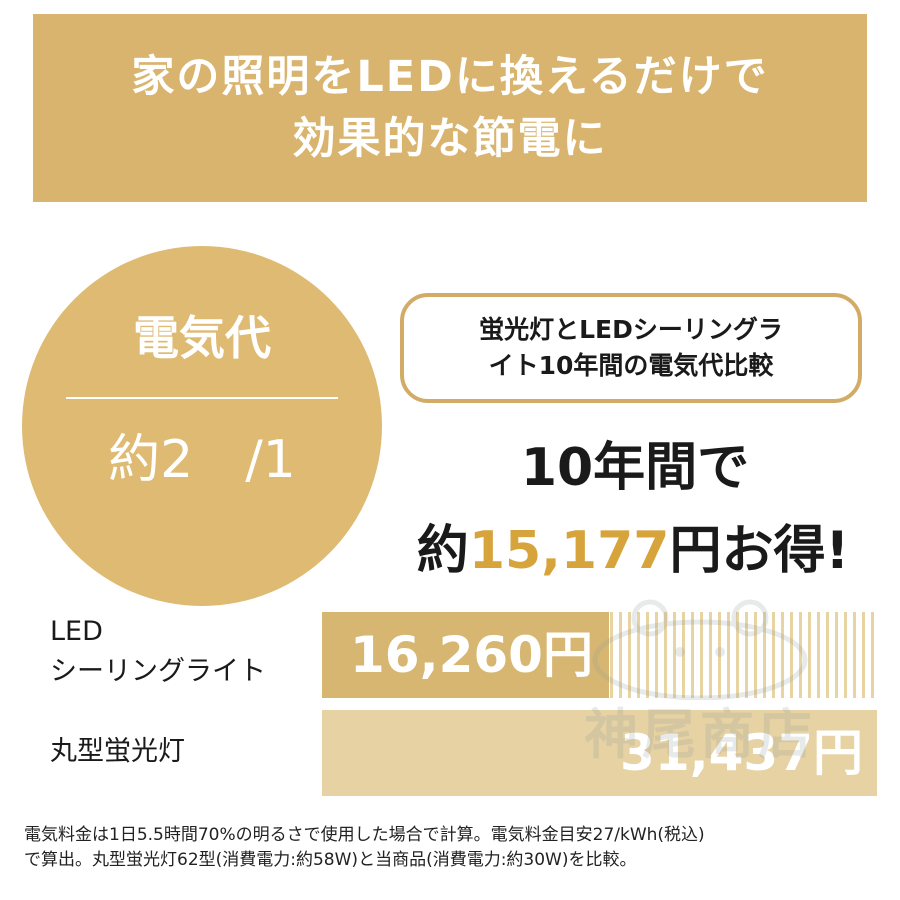 This screenshot has width=900, height=900. I want to click on savings-headline: 約15,177円お得!, so click(633, 551).